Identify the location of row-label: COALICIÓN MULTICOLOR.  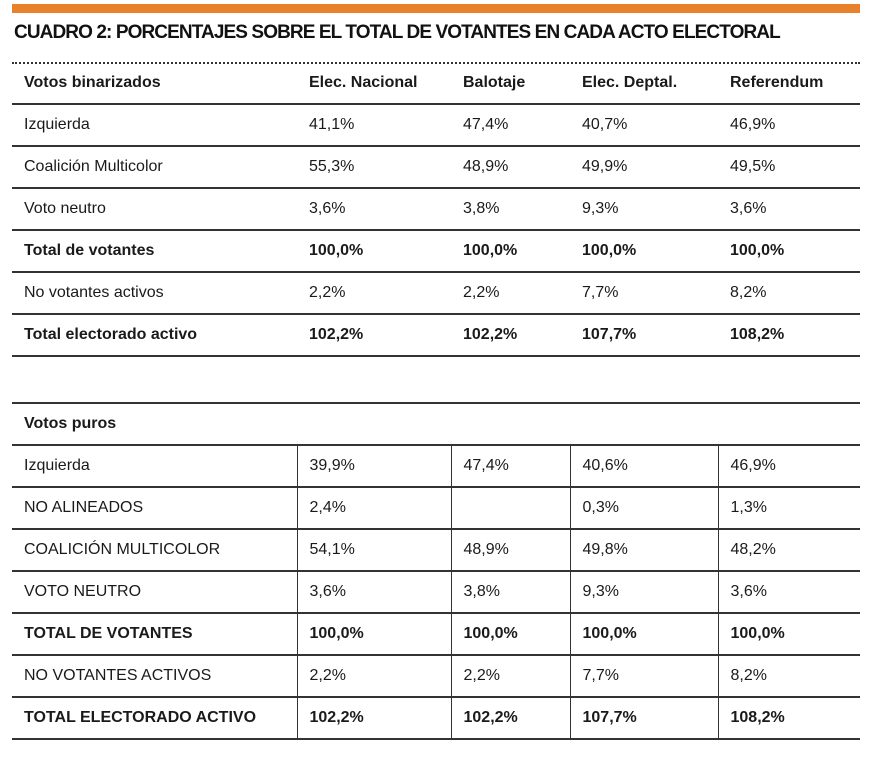
(154, 550).